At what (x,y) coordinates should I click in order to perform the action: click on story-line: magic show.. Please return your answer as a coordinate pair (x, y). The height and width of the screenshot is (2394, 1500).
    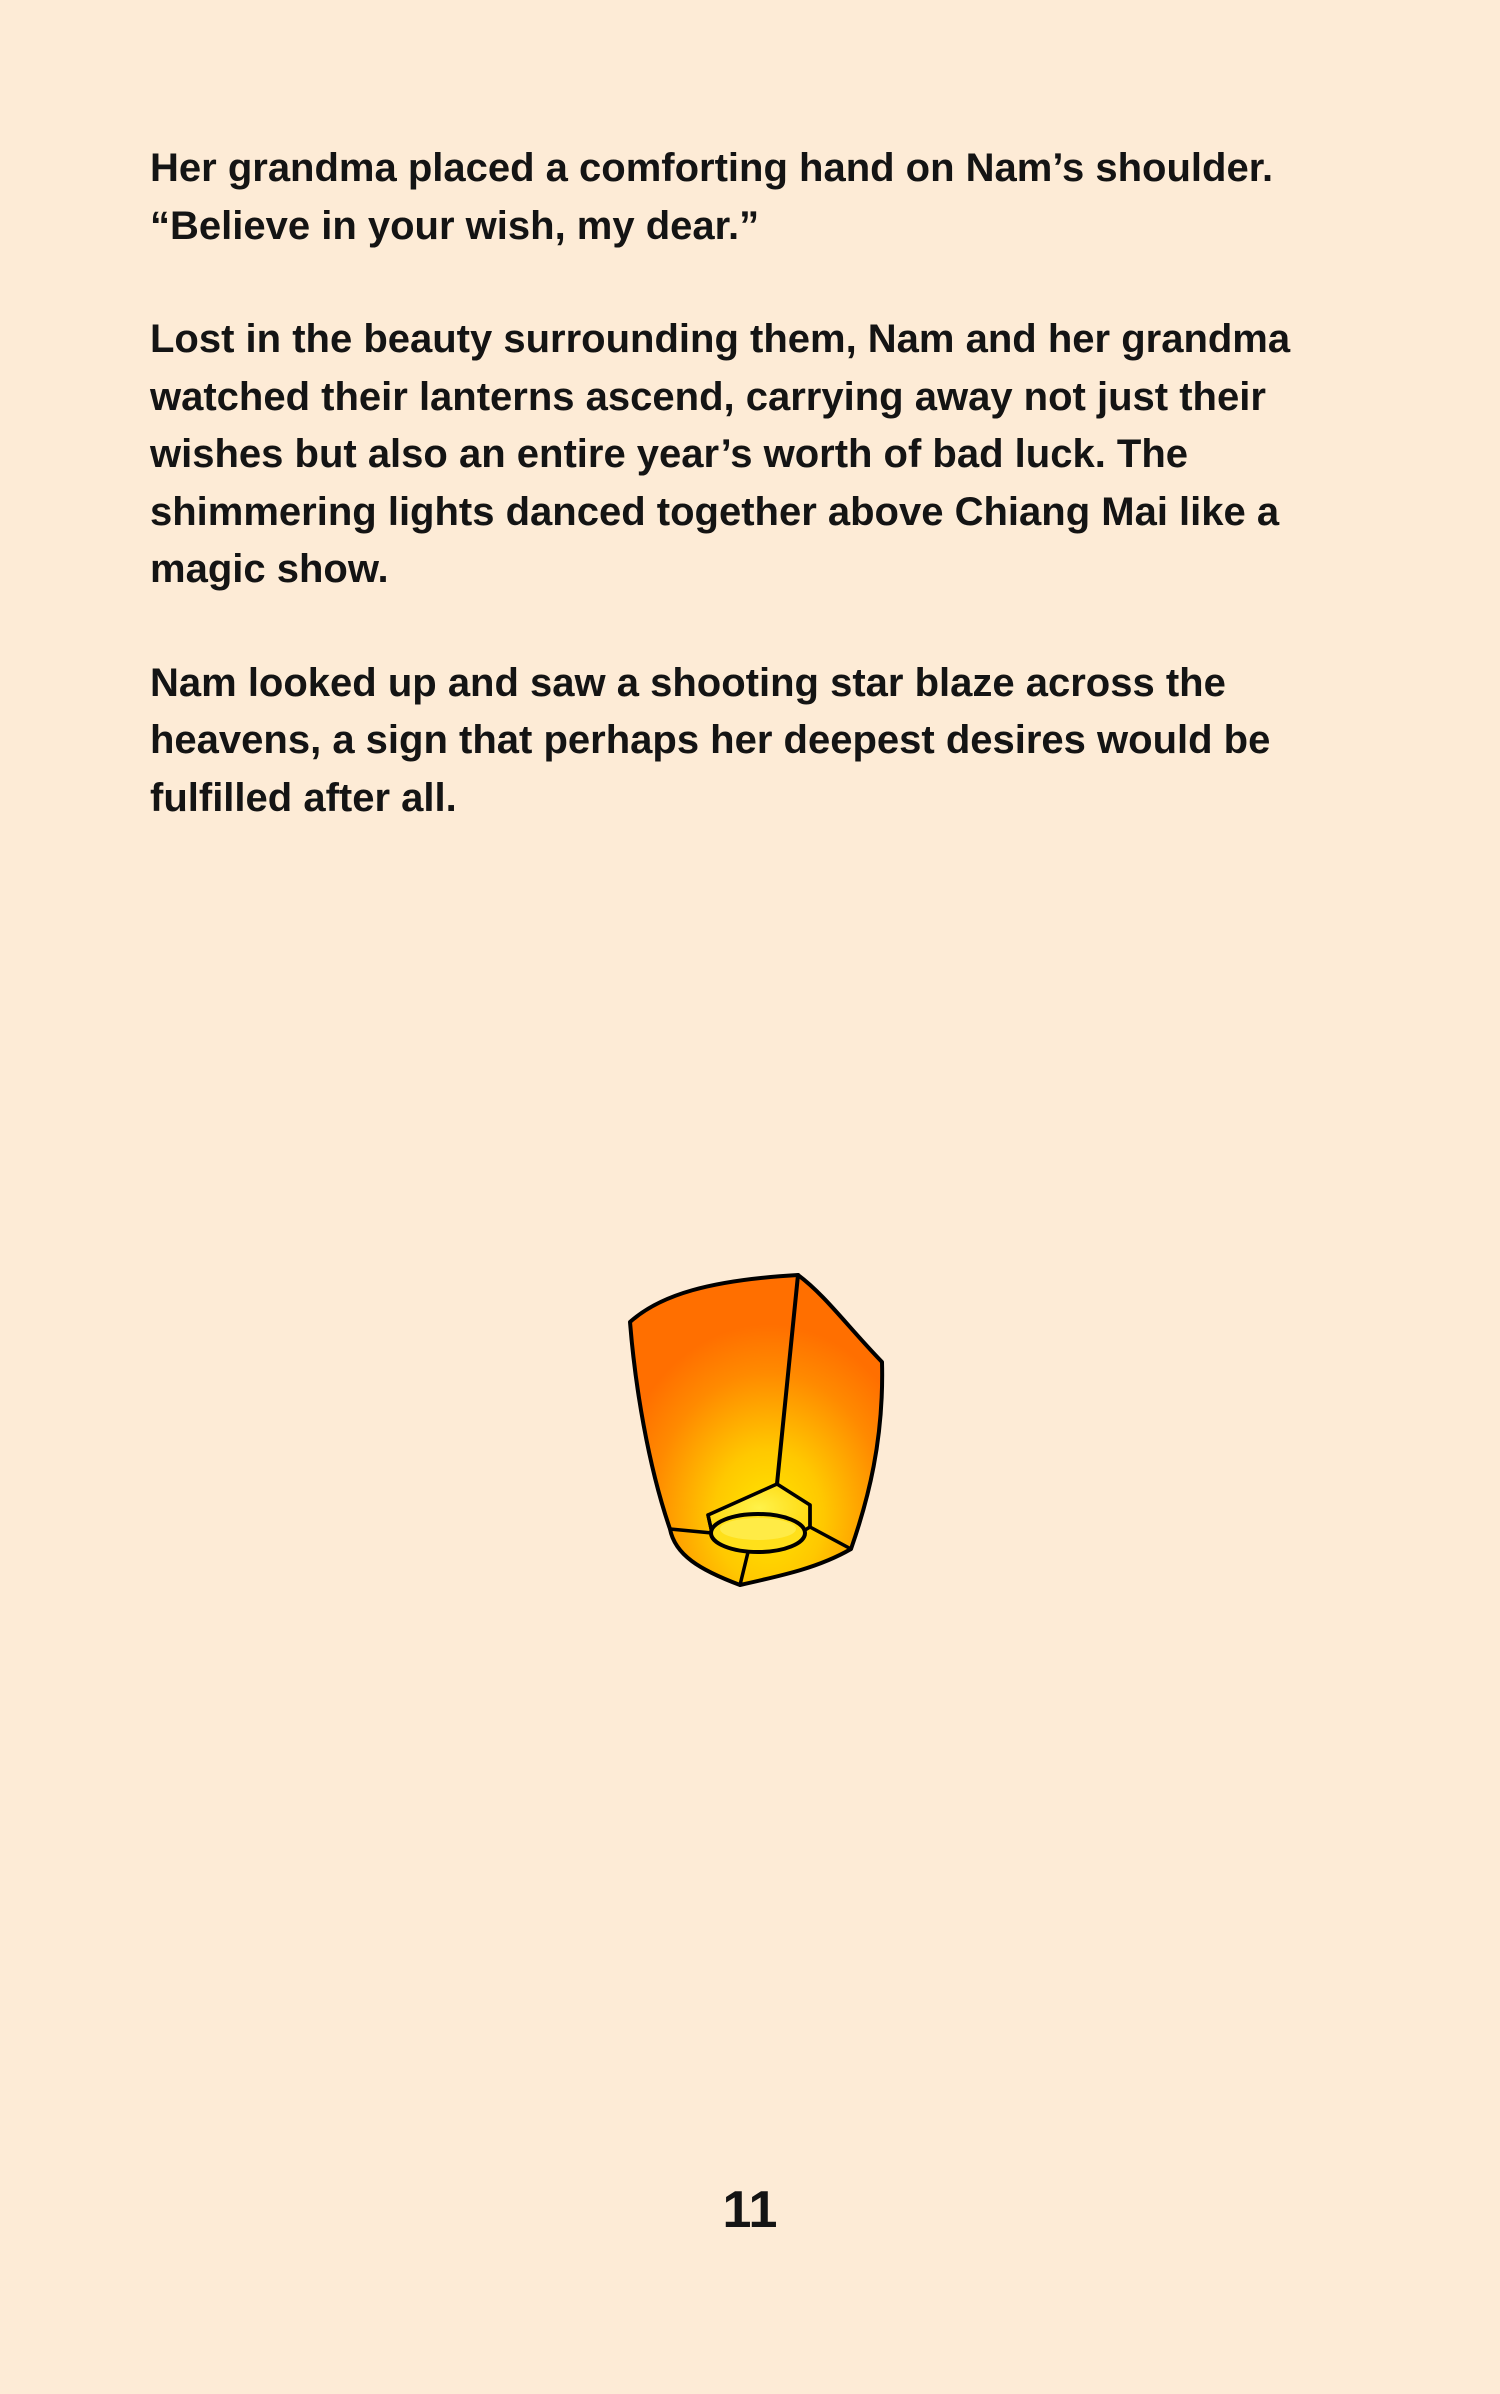
    Looking at the image, I should click on (269, 569).